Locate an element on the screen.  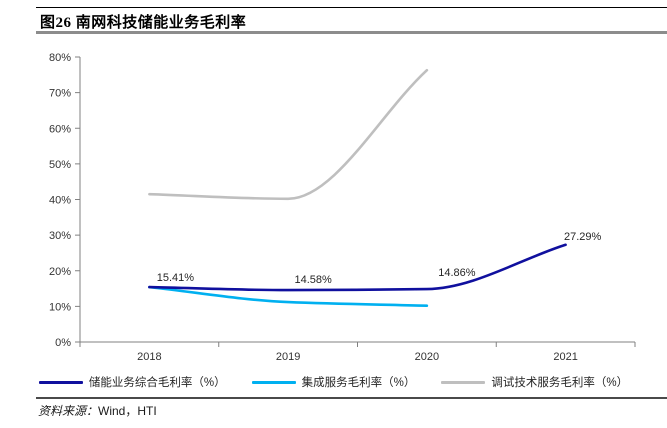
legend-label: 储能业务综合毛利率（%） is located at coordinates (157, 383).